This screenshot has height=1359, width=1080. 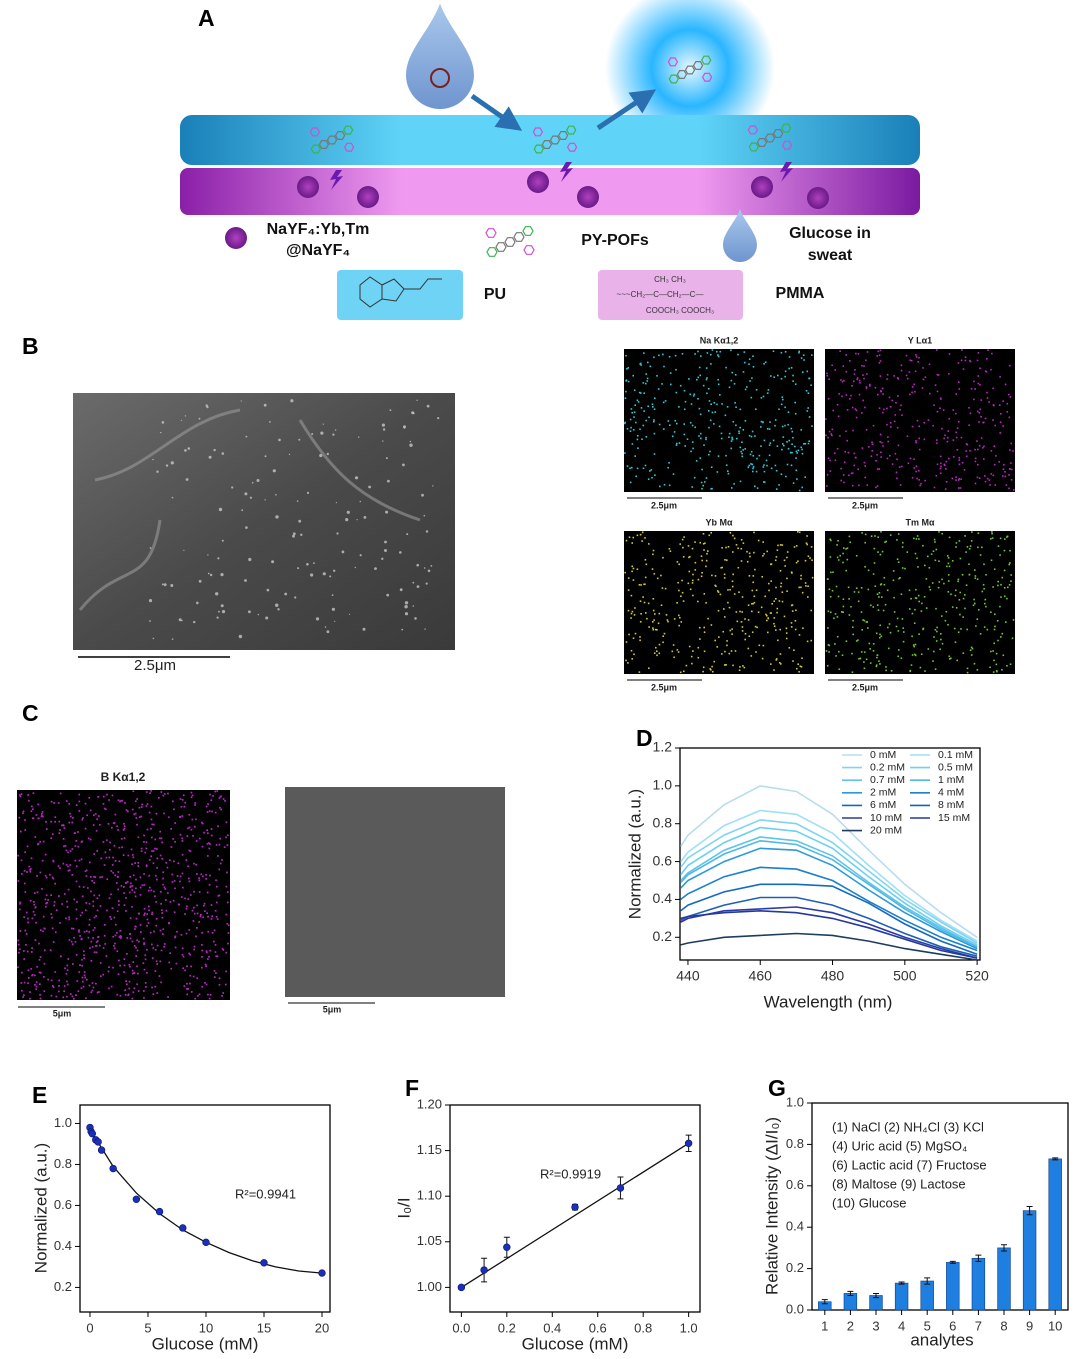 I want to click on x-tick-label: 460, so click(x=761, y=976).